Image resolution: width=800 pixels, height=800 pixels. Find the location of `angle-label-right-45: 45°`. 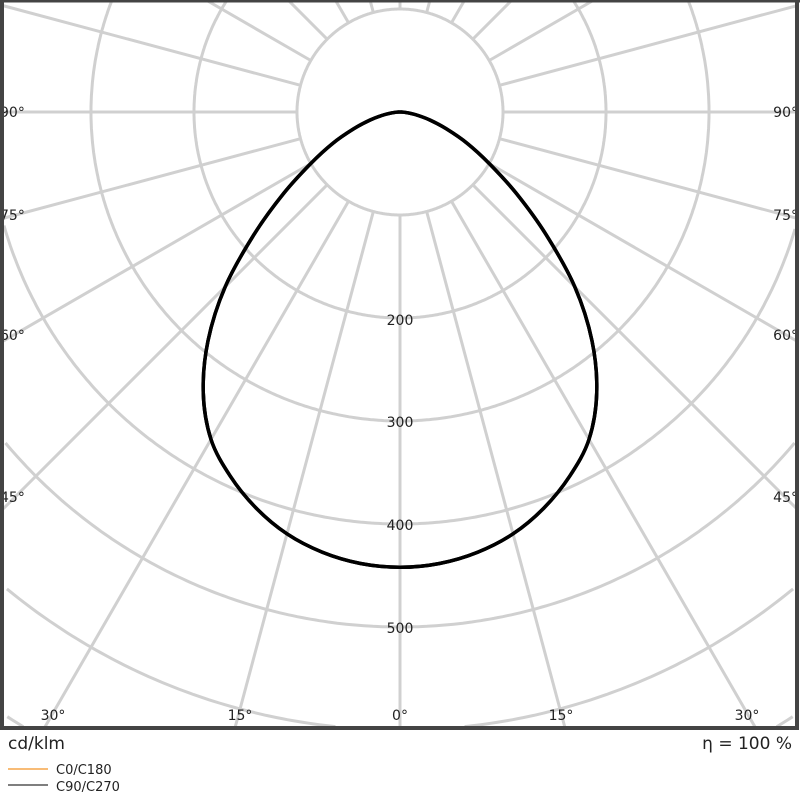

angle-label-right-45: 45° is located at coordinates (785, 498).